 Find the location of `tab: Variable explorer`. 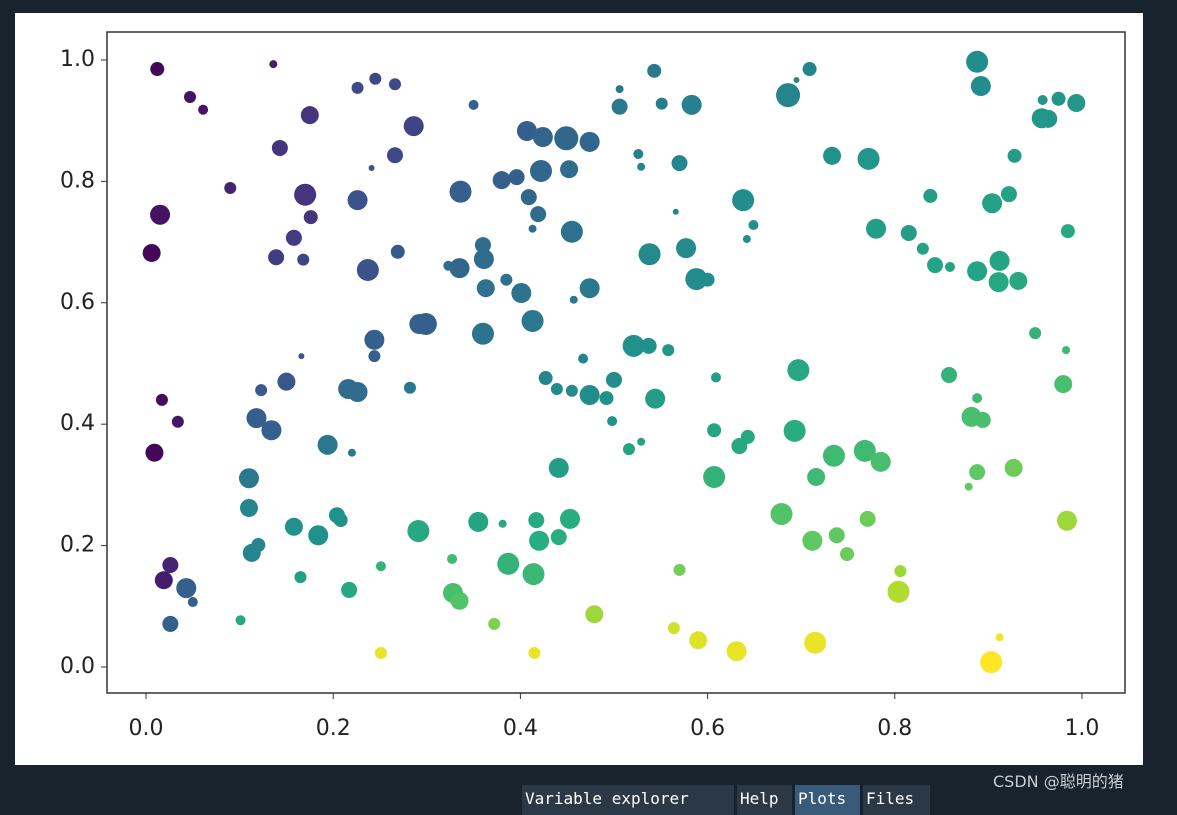

tab: Variable explorer is located at coordinates (628, 800).